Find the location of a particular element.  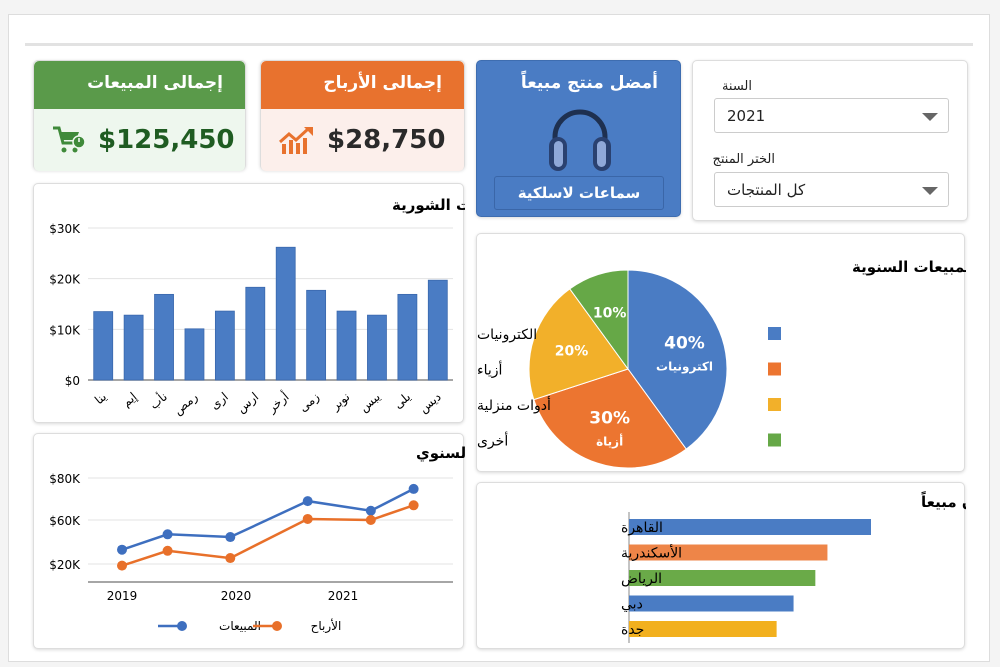

x-tick-label: نأب is located at coordinates (158, 400).